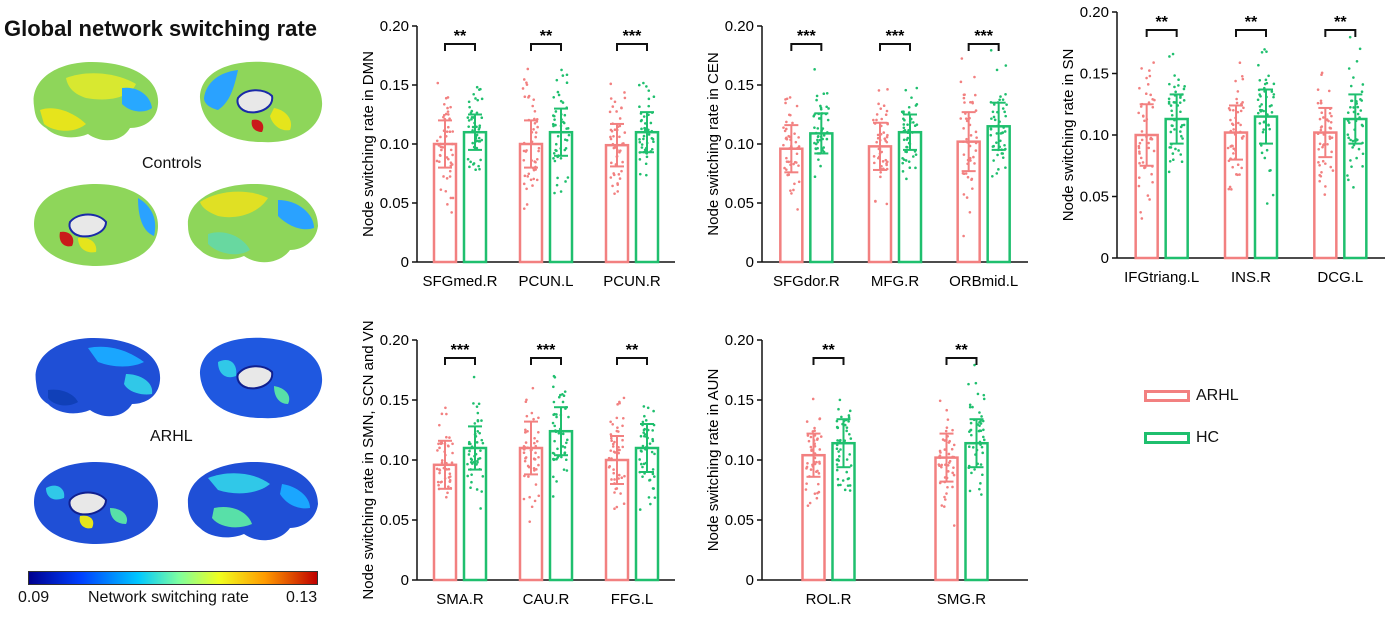 The image size is (1400, 618). I want to click on x-tick-label: SMA.R, so click(460, 599).